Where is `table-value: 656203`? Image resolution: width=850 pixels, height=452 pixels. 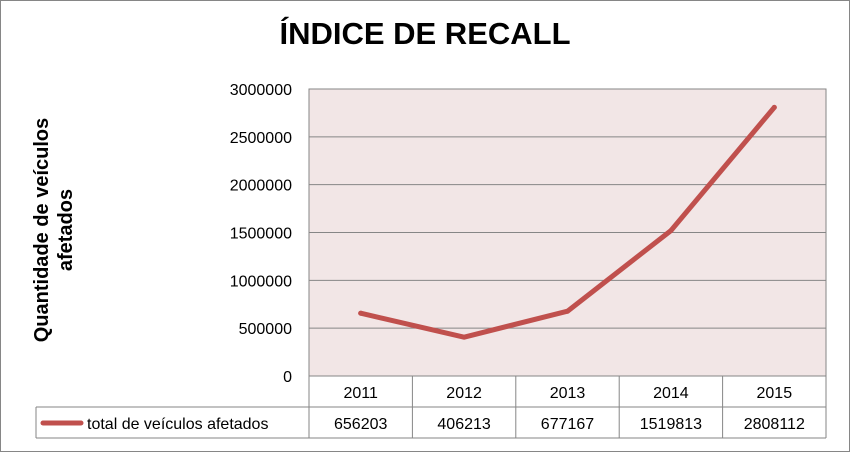
table-value: 656203 is located at coordinates (360, 424).